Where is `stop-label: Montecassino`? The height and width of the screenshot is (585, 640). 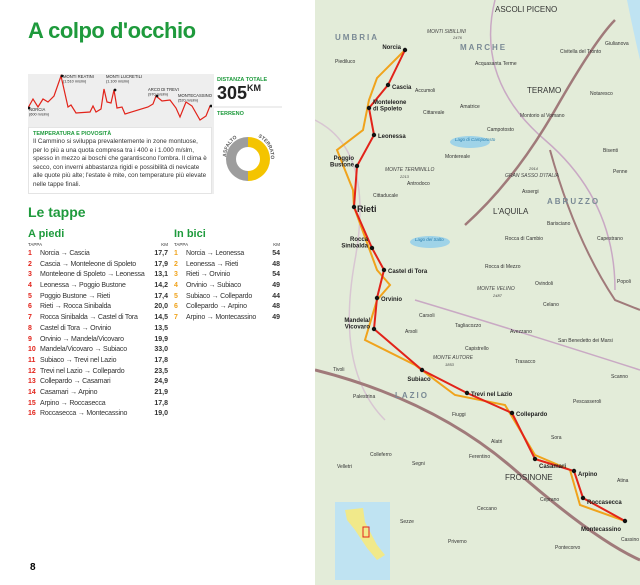
stop-label: Montecassino is located at coordinates (601, 530).